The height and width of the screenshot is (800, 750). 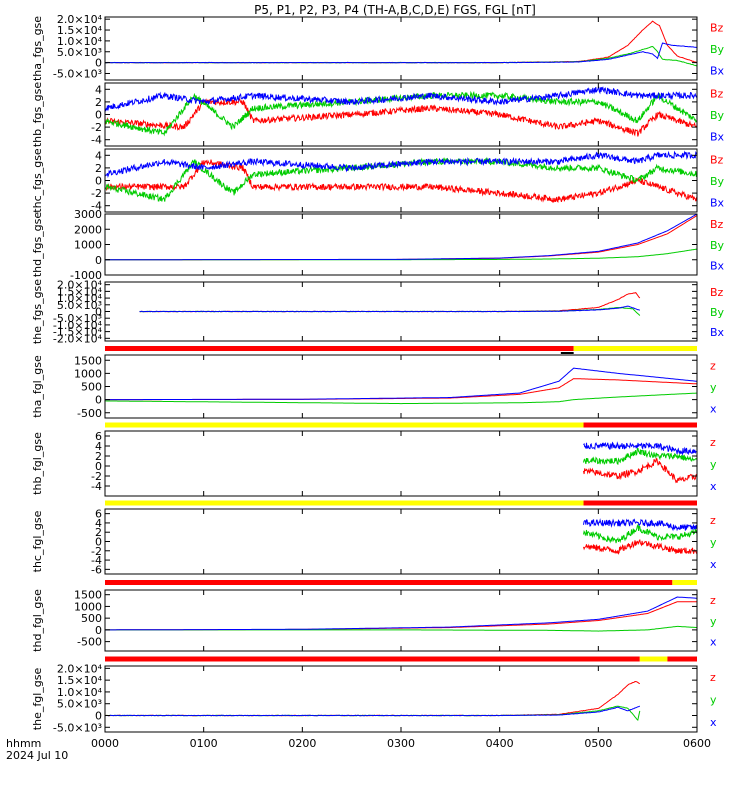 What do you see at coordinates (89, 413) in the screenshot?
I see `y-tick-label: -500` at bounding box center [89, 413].